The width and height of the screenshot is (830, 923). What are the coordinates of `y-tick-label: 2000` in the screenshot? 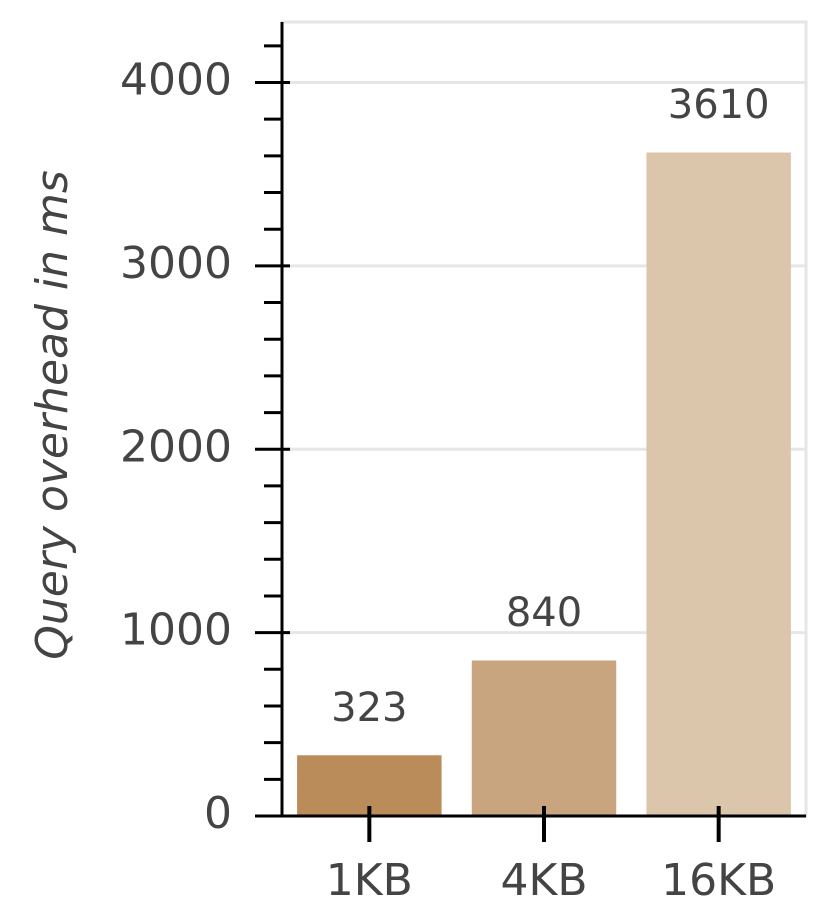 It's located at (176, 446).